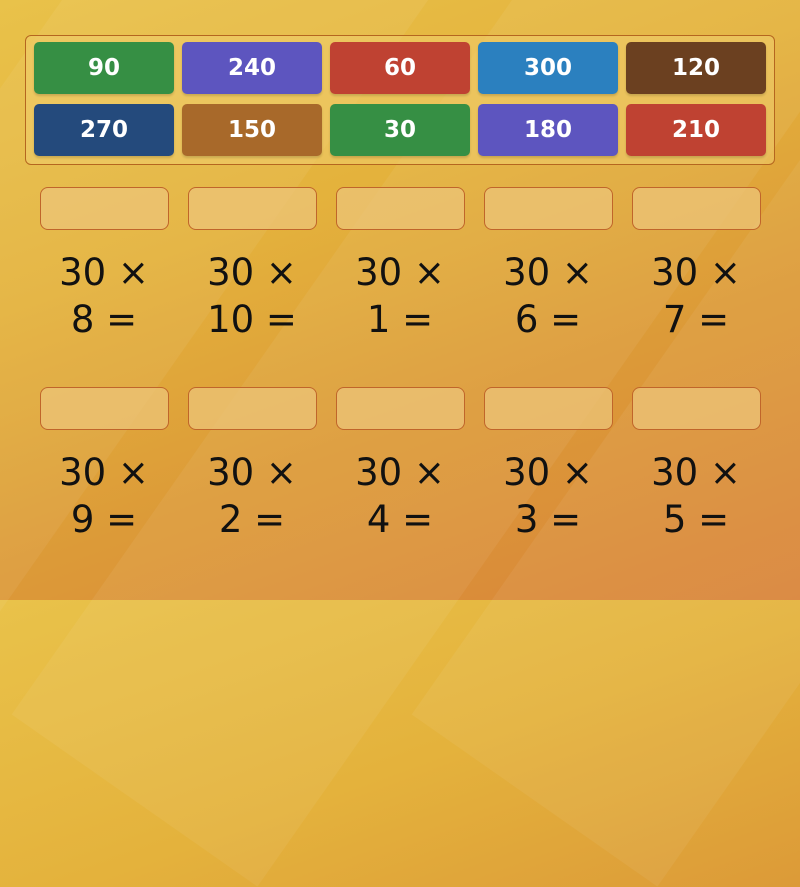 Image resolution: width=800 pixels, height=887 pixels. What do you see at coordinates (696, 296) in the screenshot?
I see `question-text: 30 × 7 =` at bounding box center [696, 296].